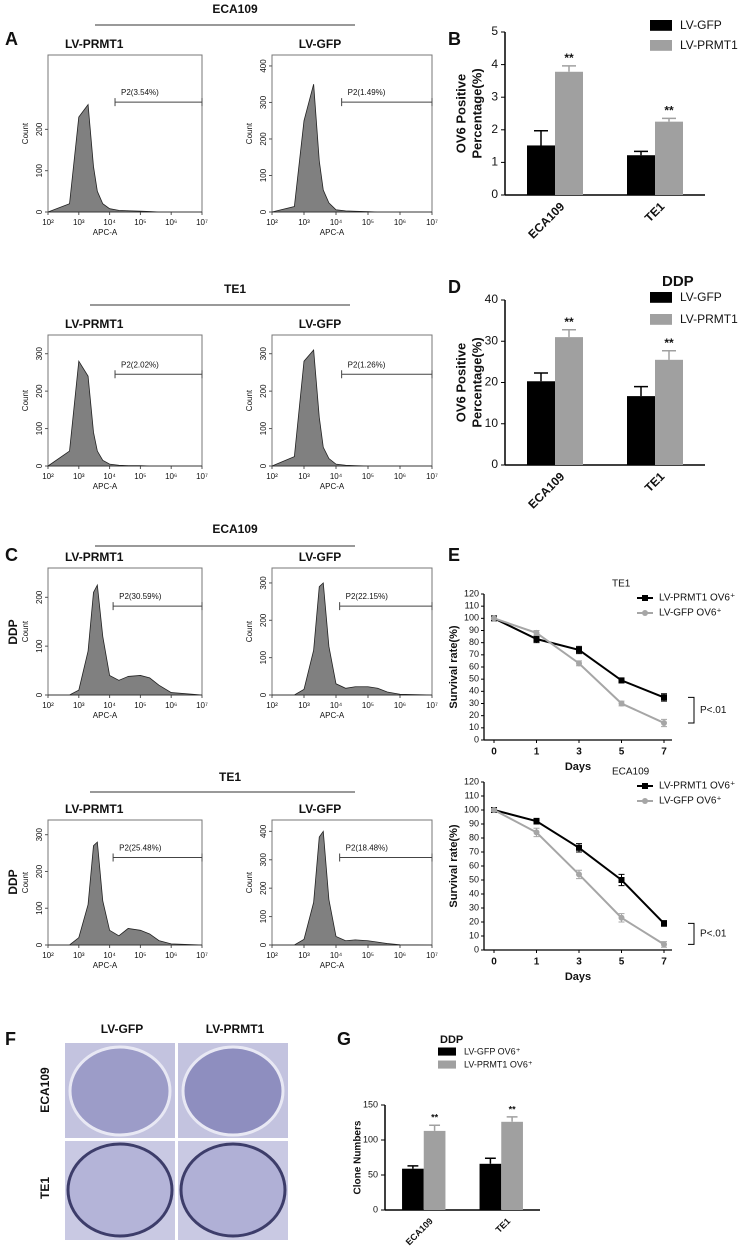 The height and width of the screenshot is (1247, 750). What do you see at coordinates (664, 962) in the screenshot?
I see `x-tick-label: 7` at bounding box center [664, 962].